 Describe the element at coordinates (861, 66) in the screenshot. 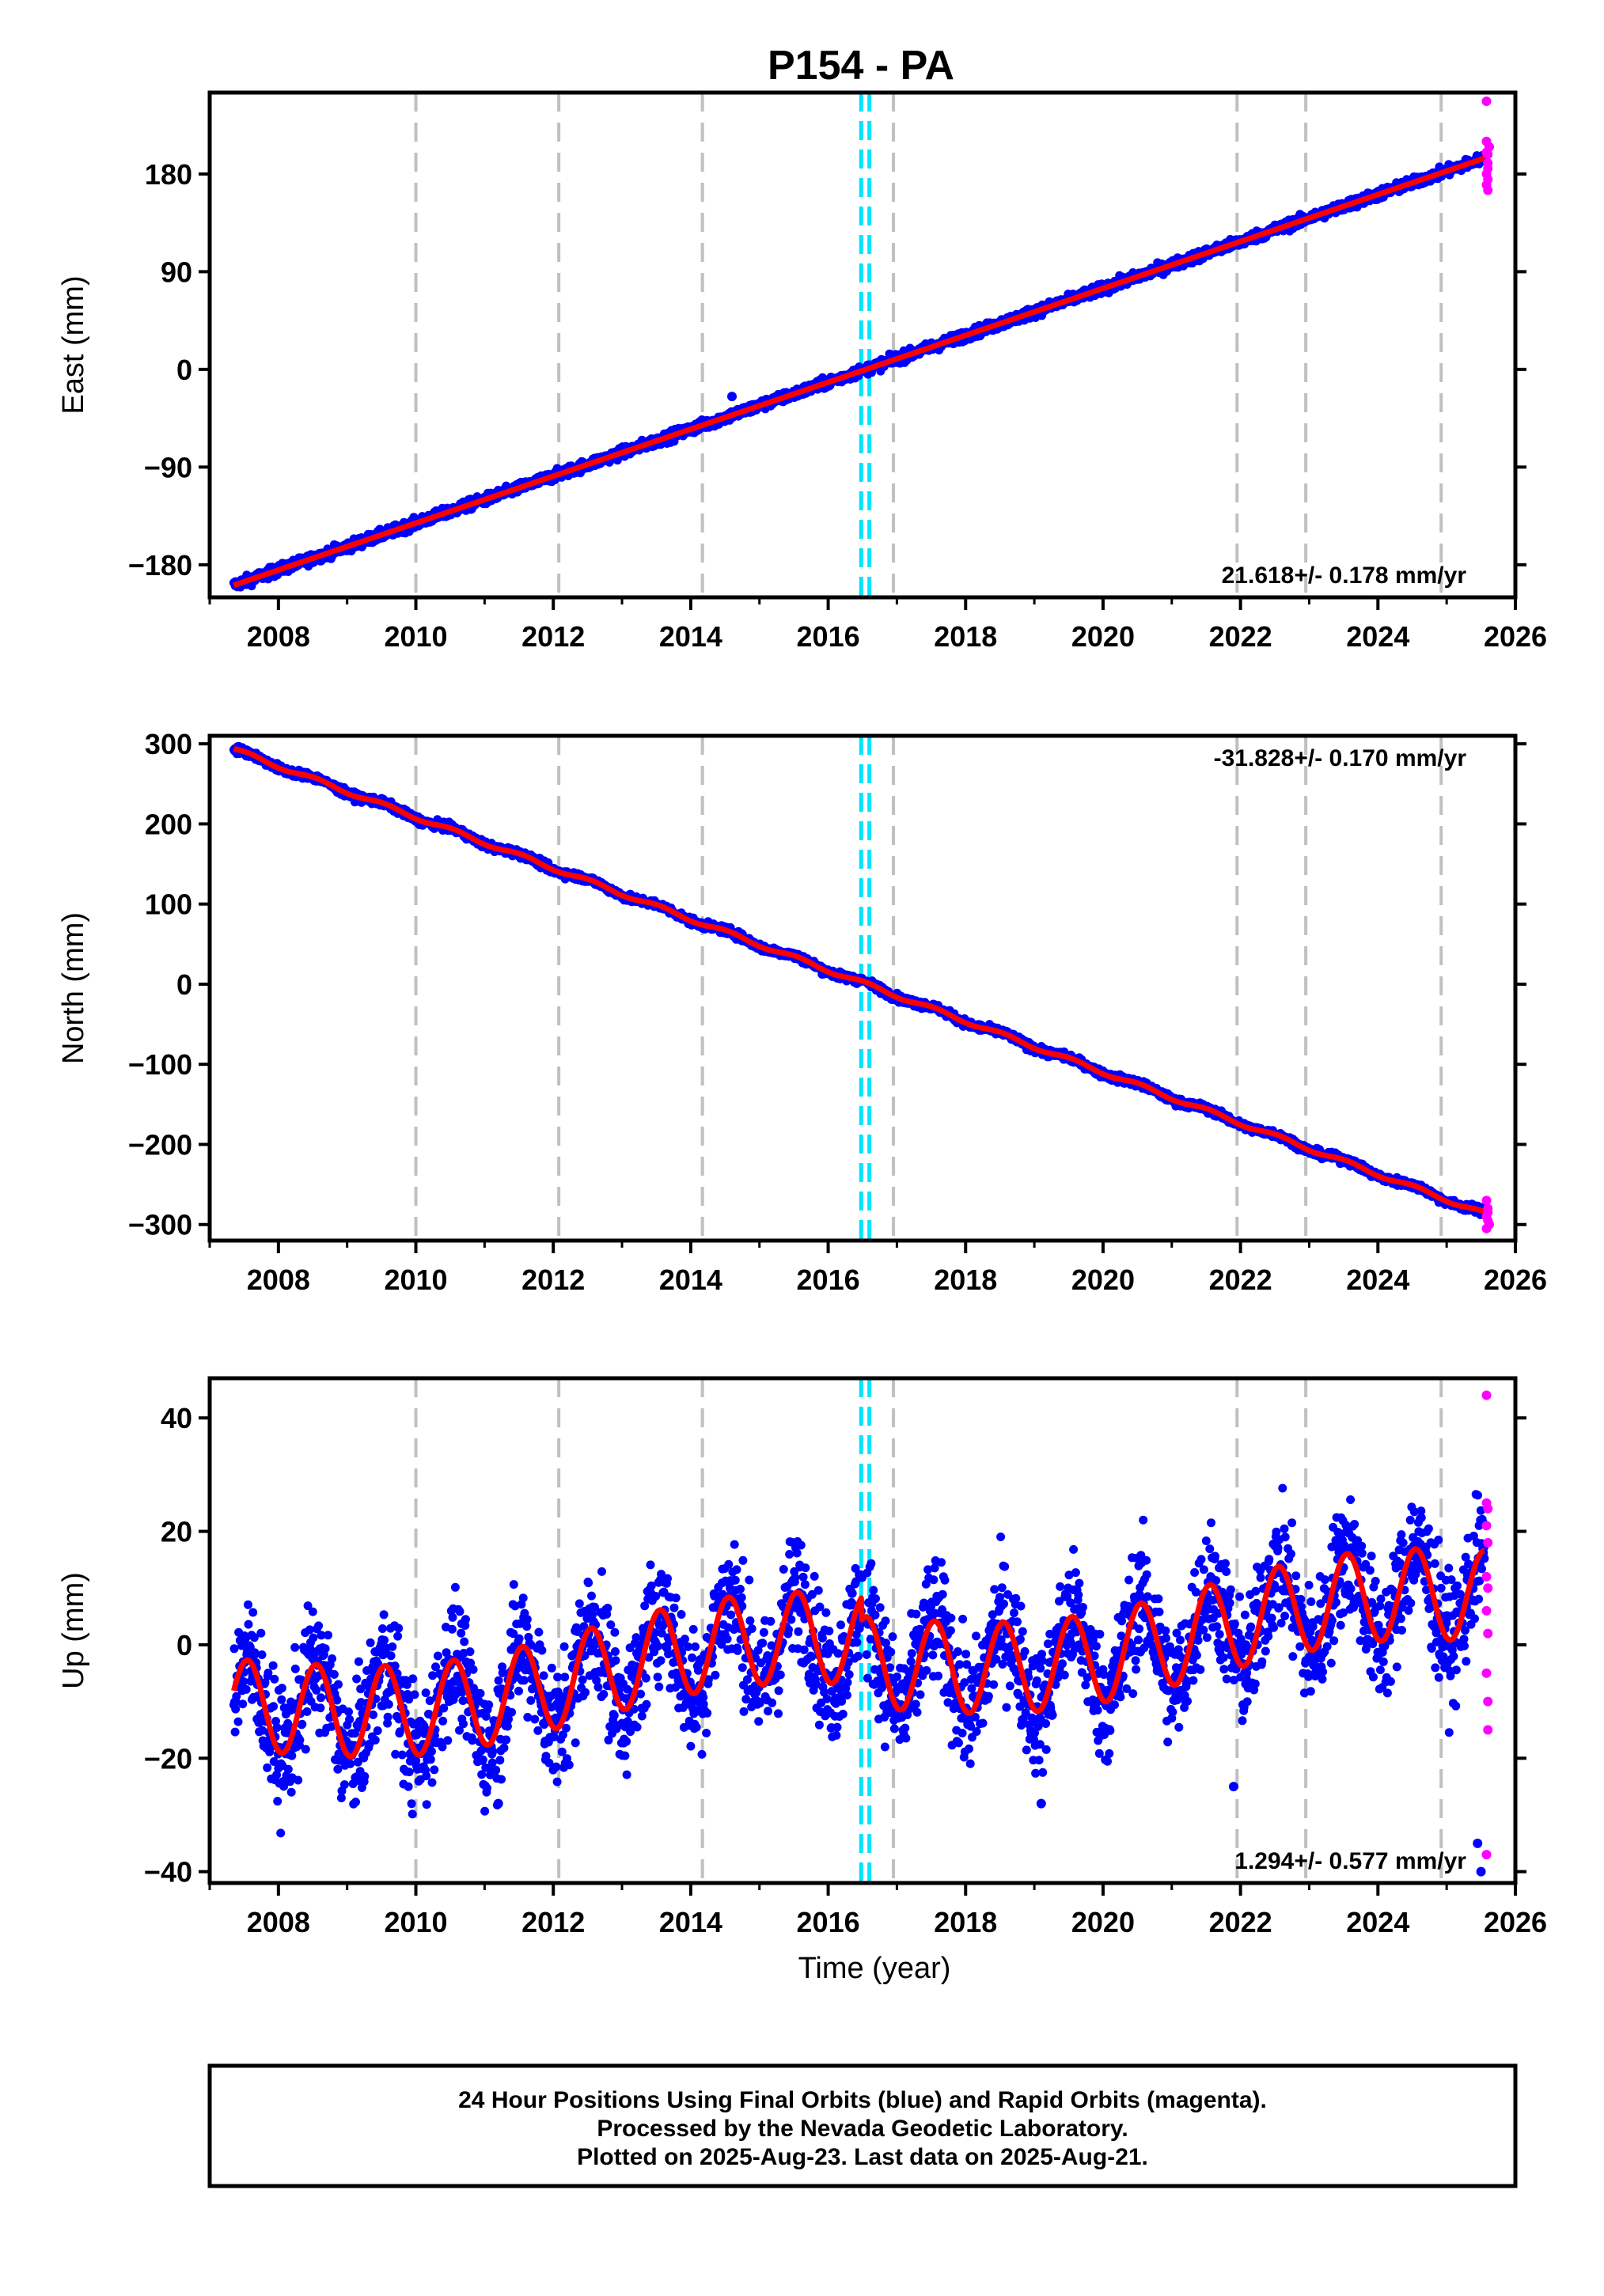

I see `chart-title: P154 - PA` at that location.